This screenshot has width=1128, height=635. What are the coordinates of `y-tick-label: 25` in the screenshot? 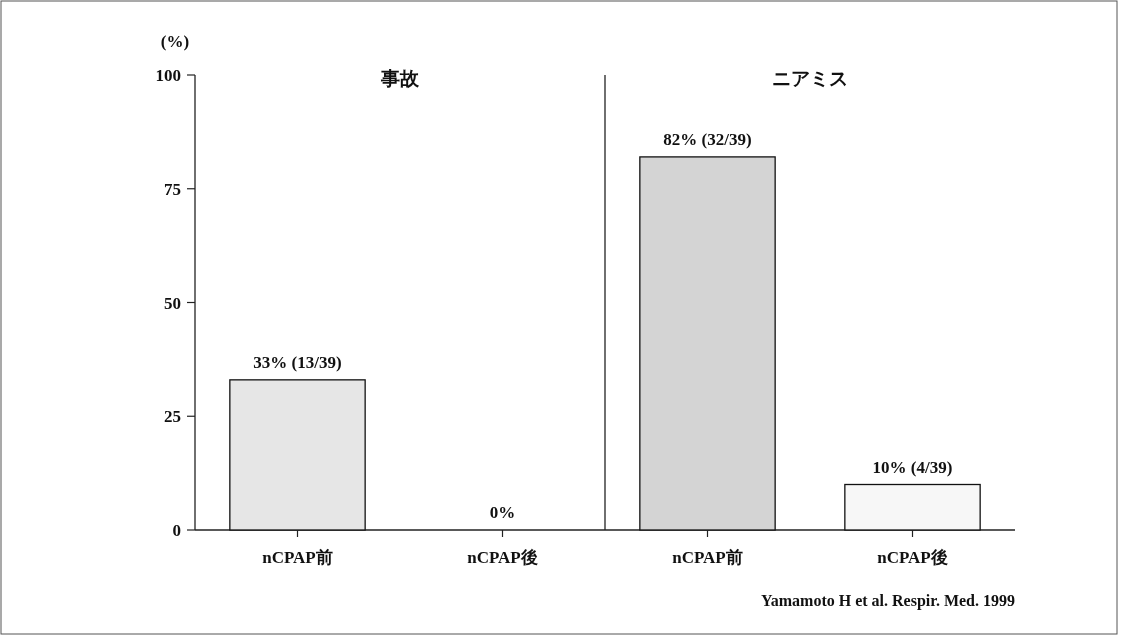 It's located at (172, 417).